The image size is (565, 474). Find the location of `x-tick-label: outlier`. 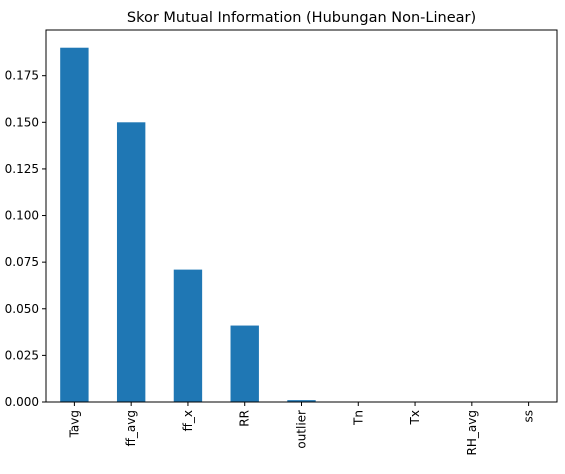

x-tick-label: outlier is located at coordinates (302, 429).